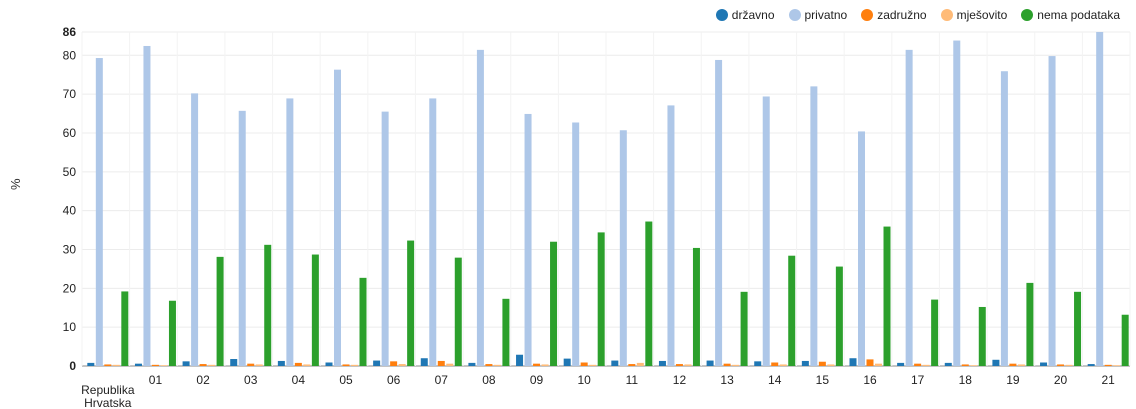 Image resolution: width=1136 pixels, height=409 pixels. I want to click on x-tick-label: 13, so click(727, 380).